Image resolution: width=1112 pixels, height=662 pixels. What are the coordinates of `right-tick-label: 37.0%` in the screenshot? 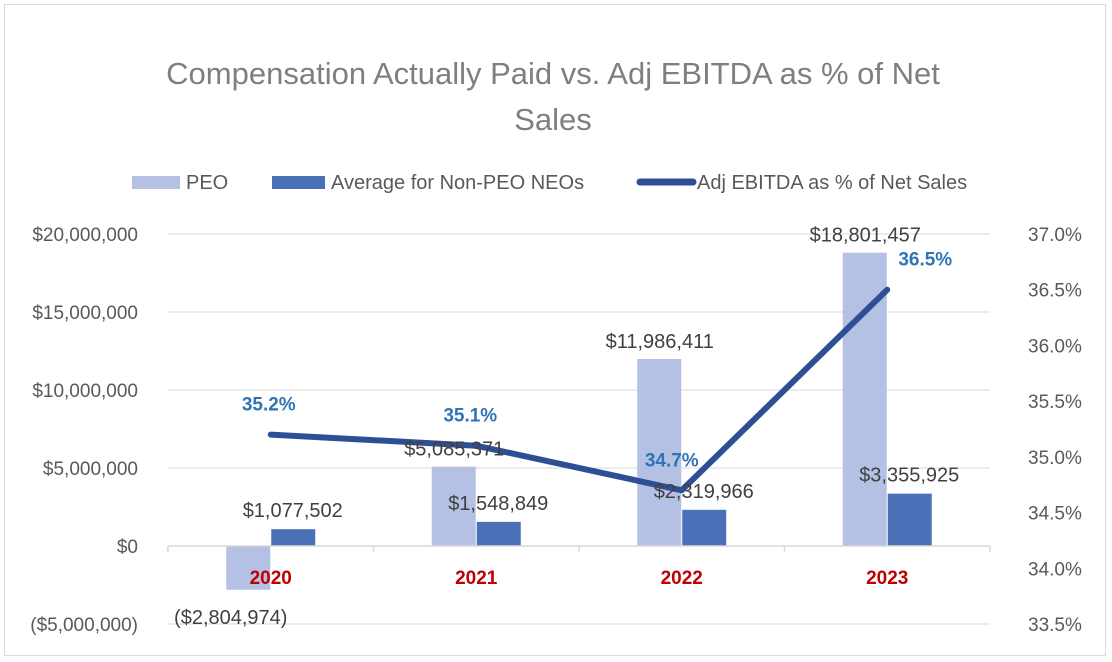 It's located at (1055, 235).